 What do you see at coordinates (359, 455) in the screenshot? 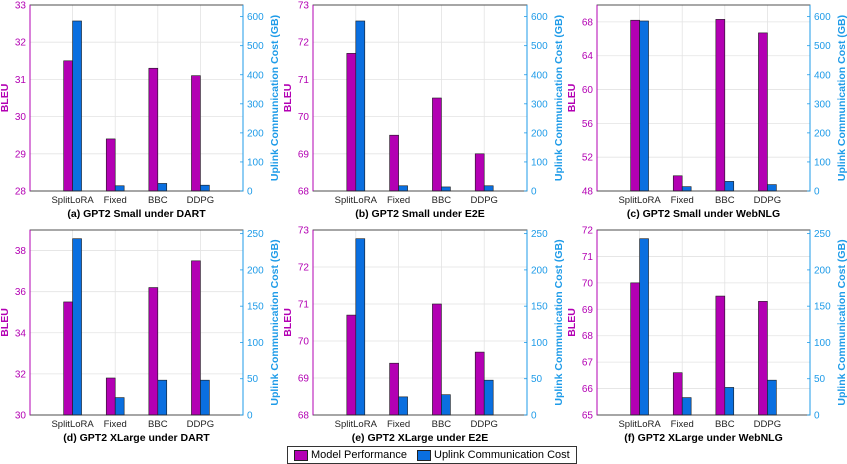
I see `legend-label-model-performance: Model Performance` at bounding box center [359, 455].